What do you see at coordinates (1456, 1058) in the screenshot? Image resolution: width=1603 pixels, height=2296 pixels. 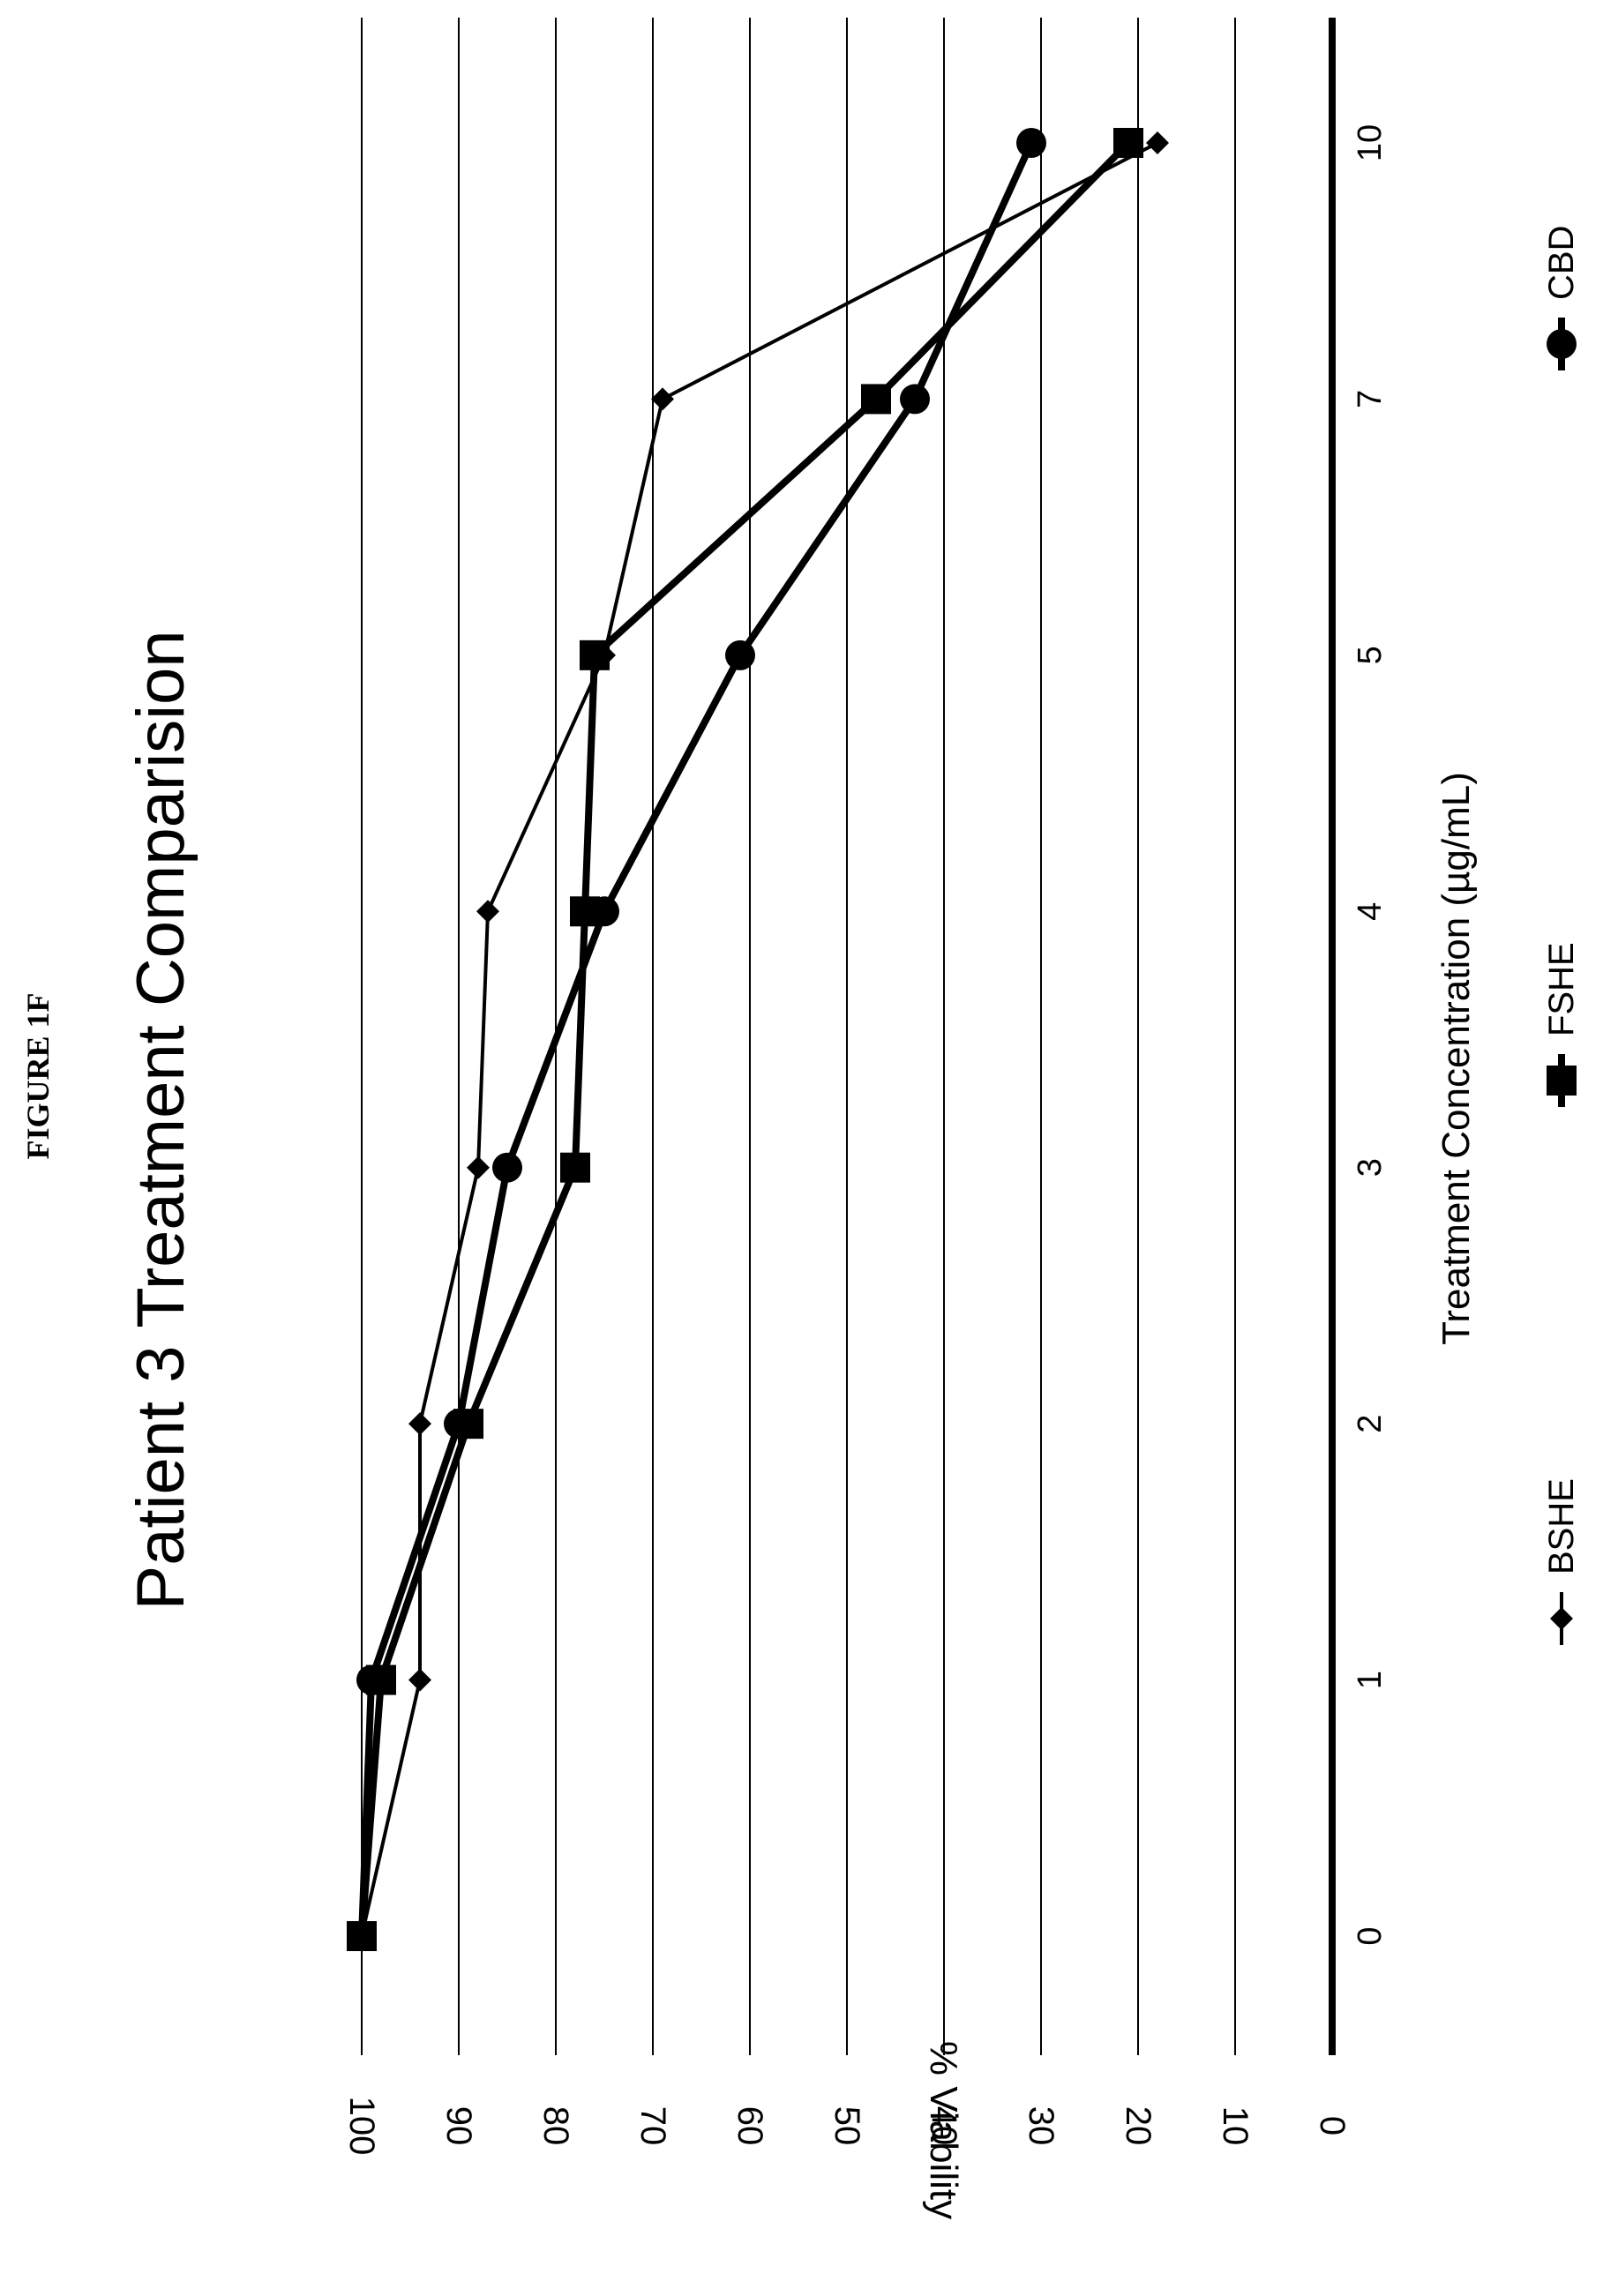 I see `x-axis-label: Treatment Concentration (µg/mL)` at bounding box center [1456, 1058].